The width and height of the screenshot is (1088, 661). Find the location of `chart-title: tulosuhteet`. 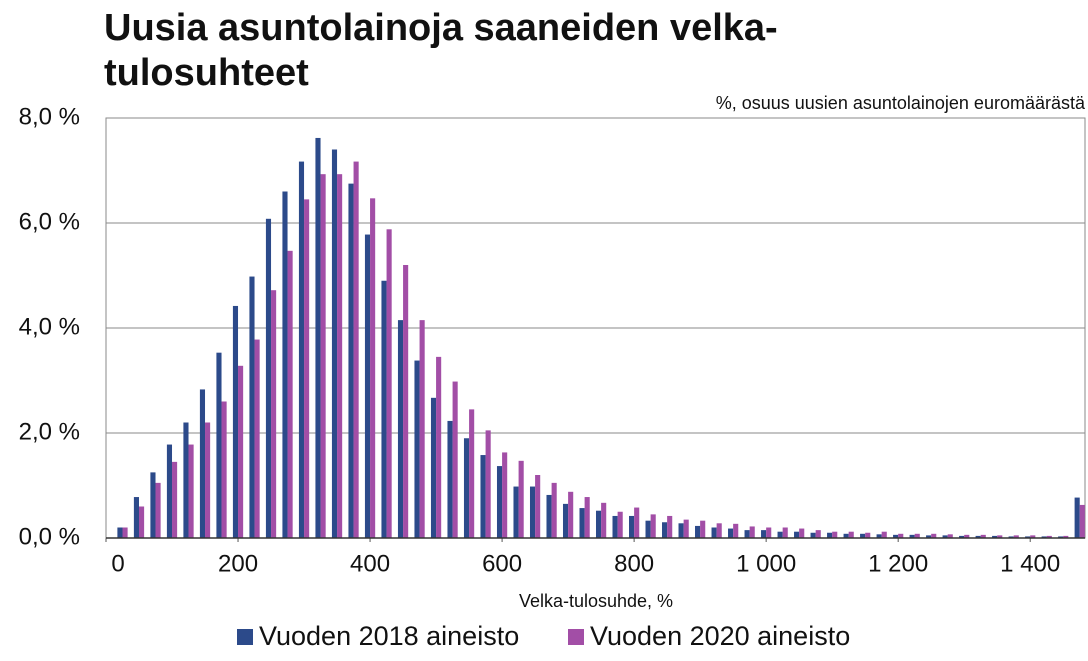

chart-title: tulosuhteet is located at coordinates (206, 73).